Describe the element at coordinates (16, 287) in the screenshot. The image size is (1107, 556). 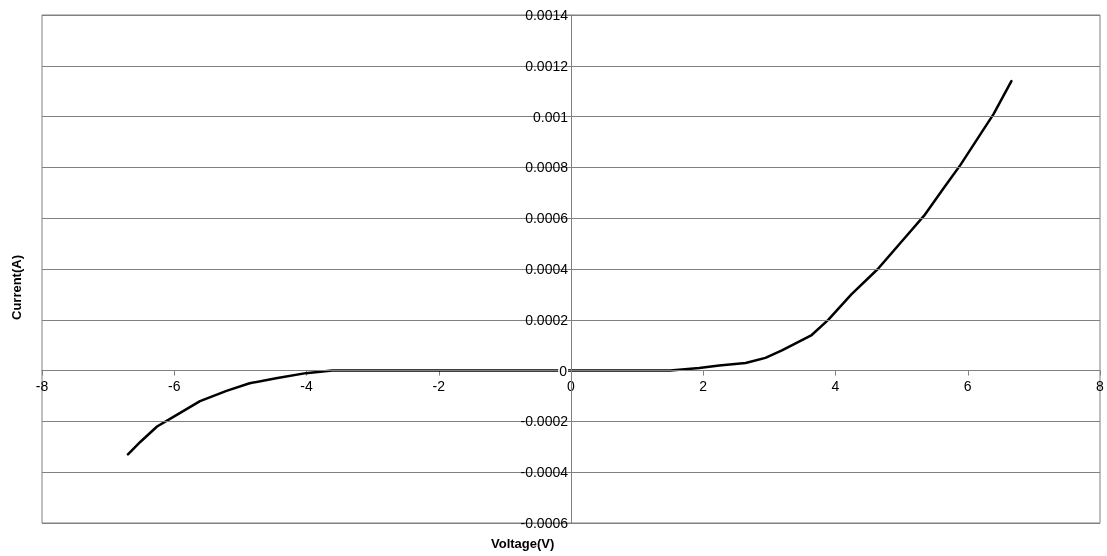
I see `y-axis-title: Current(A)` at that location.